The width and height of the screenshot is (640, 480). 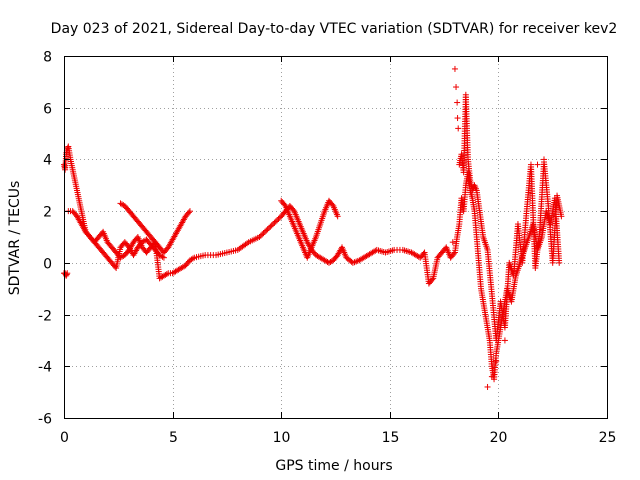 I want to click on x-tick-label: 20, so click(x=499, y=438).